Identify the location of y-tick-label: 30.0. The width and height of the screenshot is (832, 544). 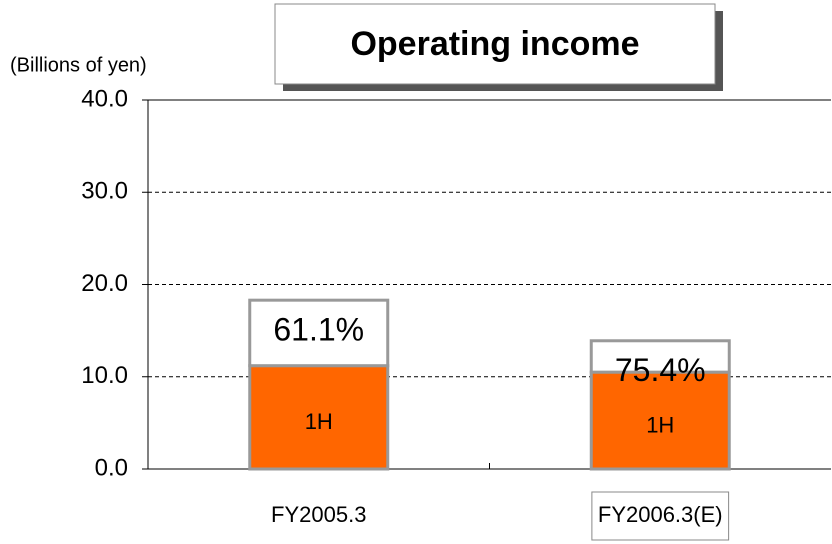
(104, 191).